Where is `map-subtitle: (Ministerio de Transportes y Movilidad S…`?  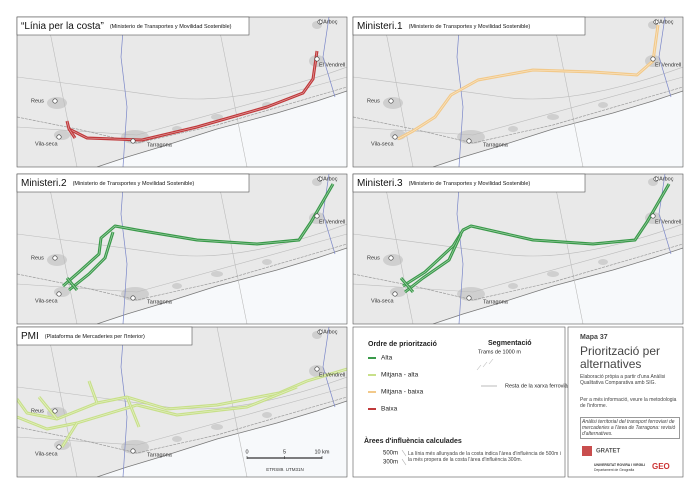
map-subtitle: (Ministerio de Transportes y Movilidad S… is located at coordinates (470, 184).